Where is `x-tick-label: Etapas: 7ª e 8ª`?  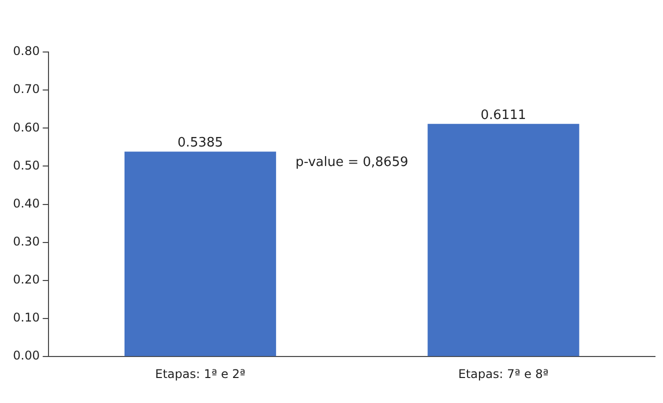 x-tick-label: Etapas: 7ª e 8ª is located at coordinates (503, 373).